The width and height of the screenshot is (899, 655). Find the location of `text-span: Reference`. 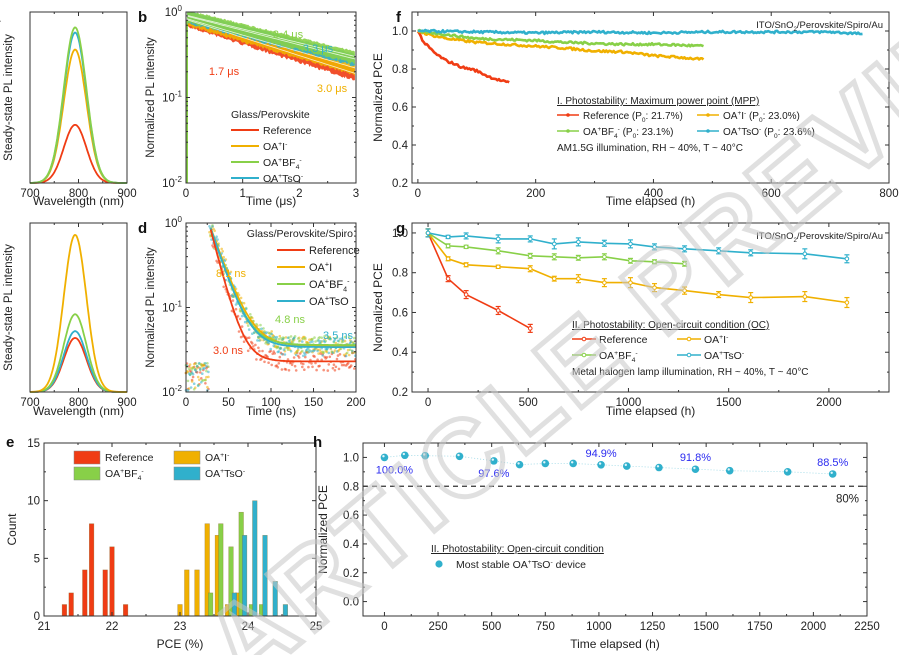

text-span: Reference is located at coordinates (287, 131).